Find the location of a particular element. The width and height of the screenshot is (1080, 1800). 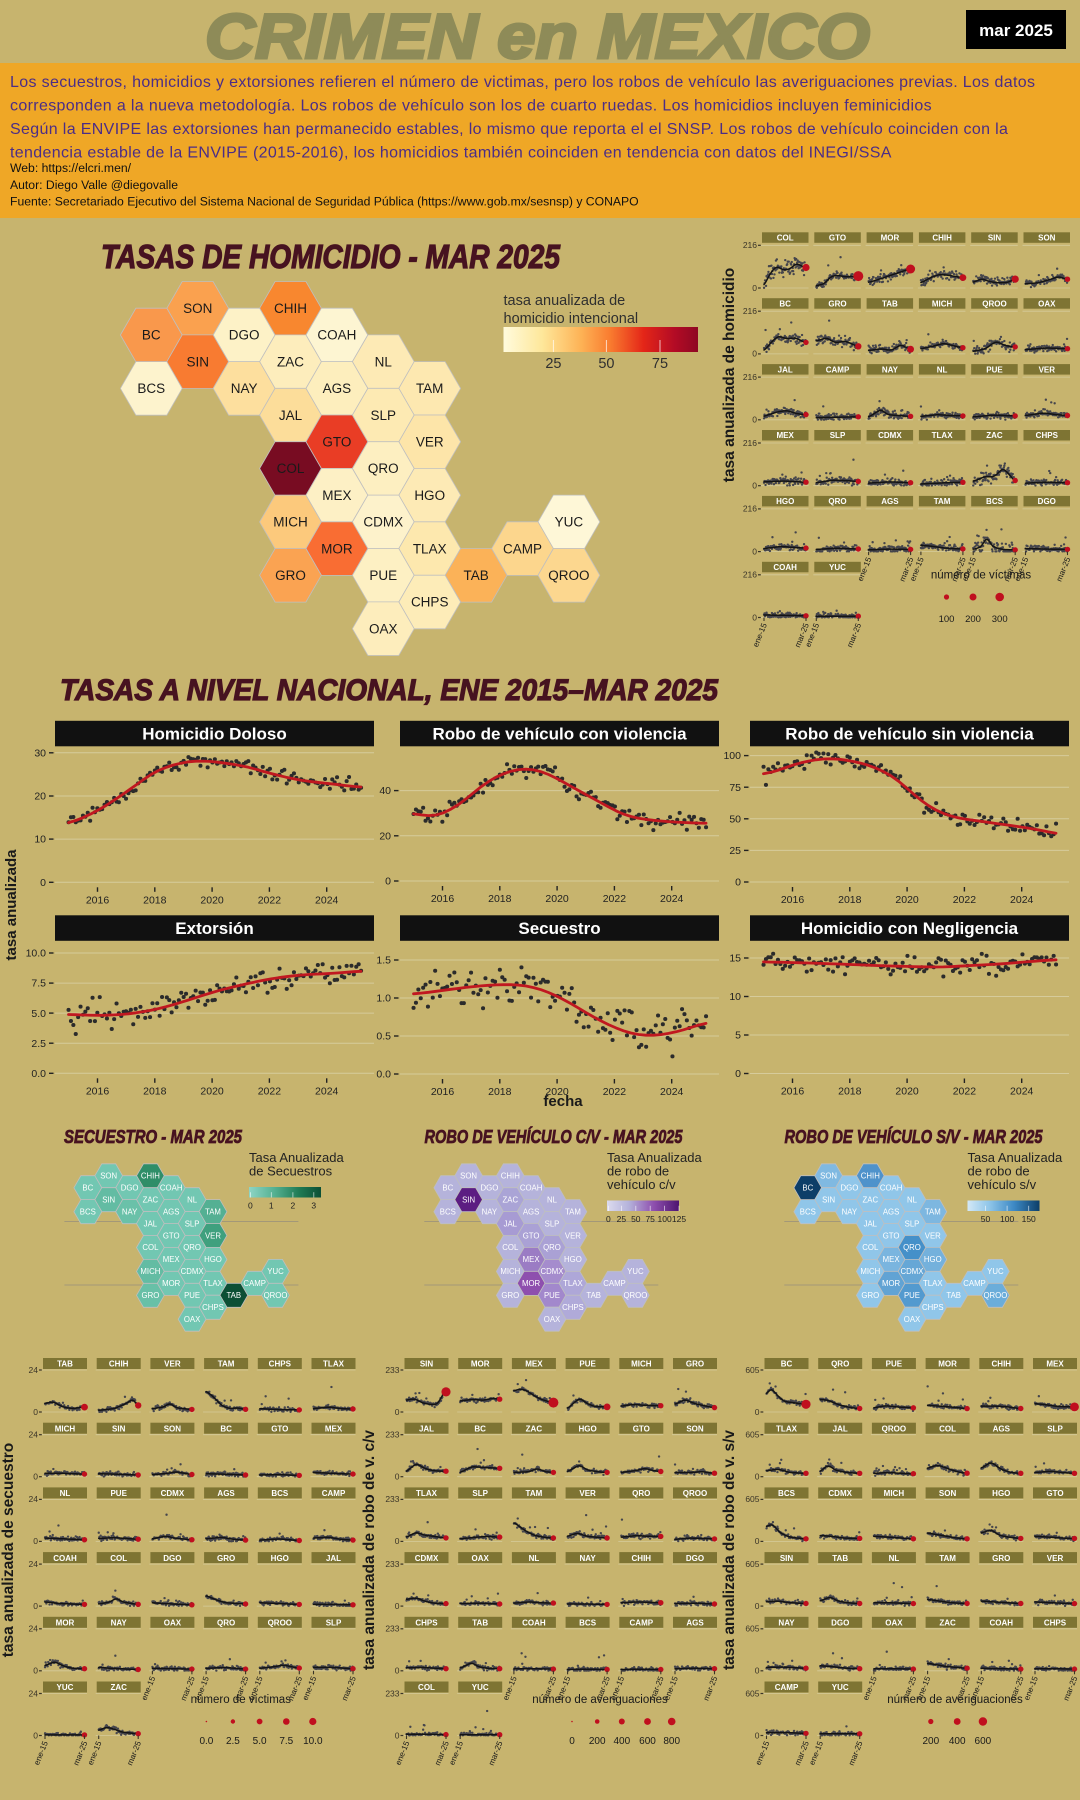

svg-text: NAY is located at coordinates (130, 1211).